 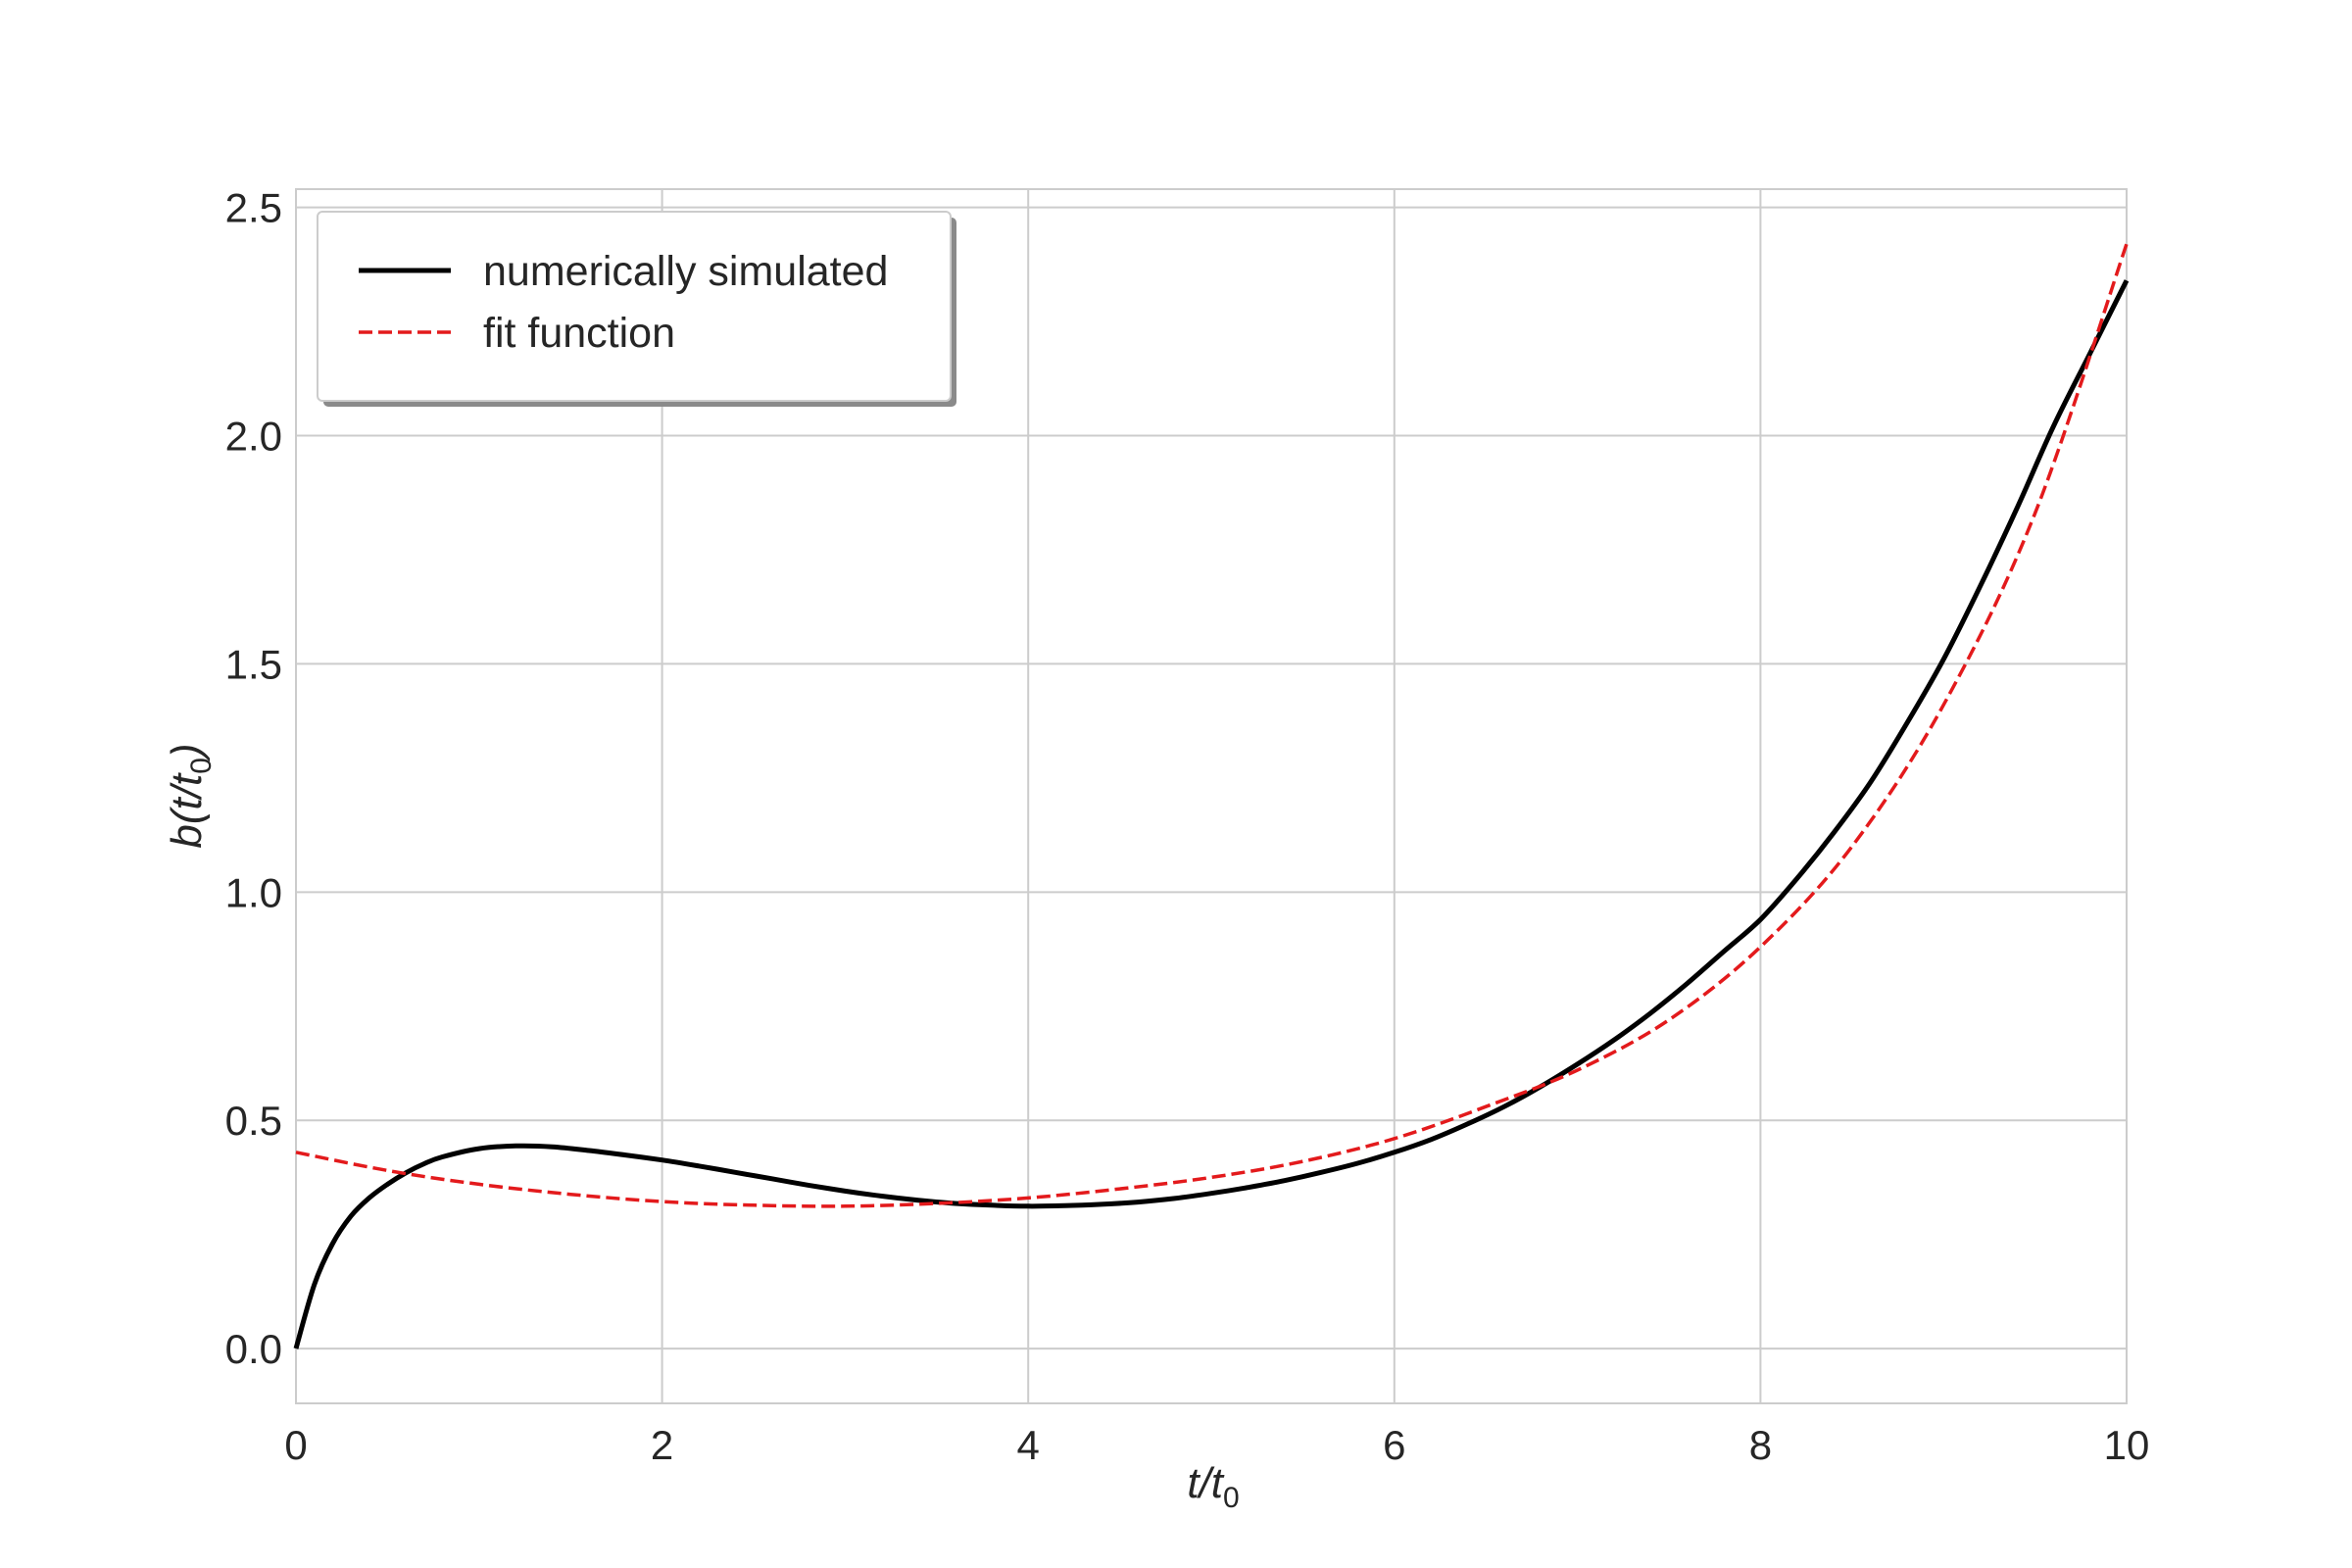 I want to click on y-tick-label: 0.0, so click(x=253, y=1349).